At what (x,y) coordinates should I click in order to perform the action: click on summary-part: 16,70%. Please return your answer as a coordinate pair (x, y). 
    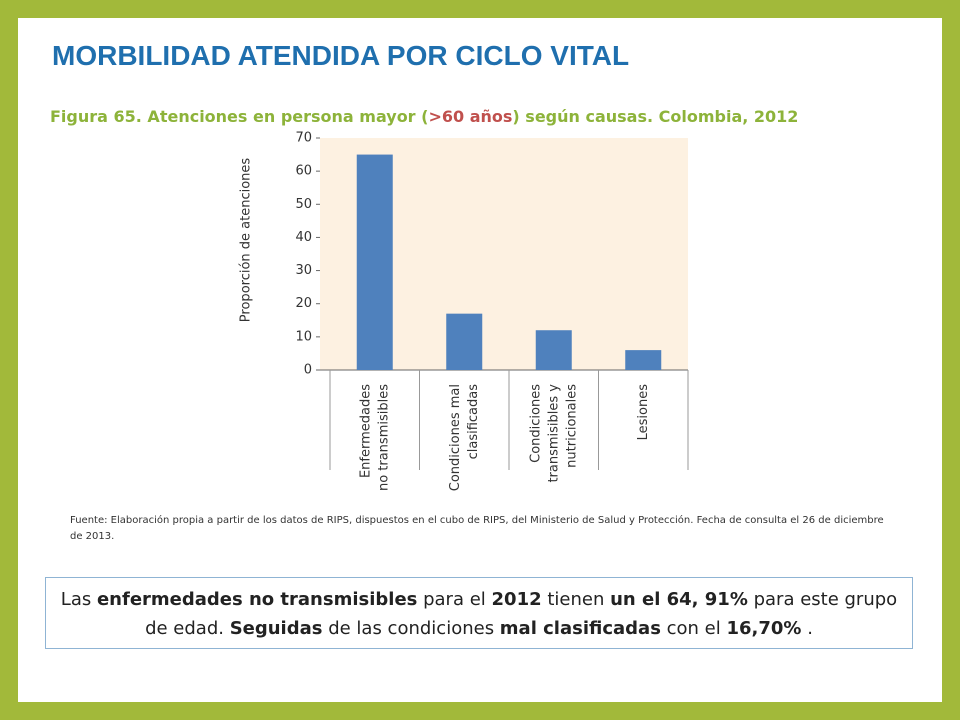
    Looking at the image, I should click on (764, 628).